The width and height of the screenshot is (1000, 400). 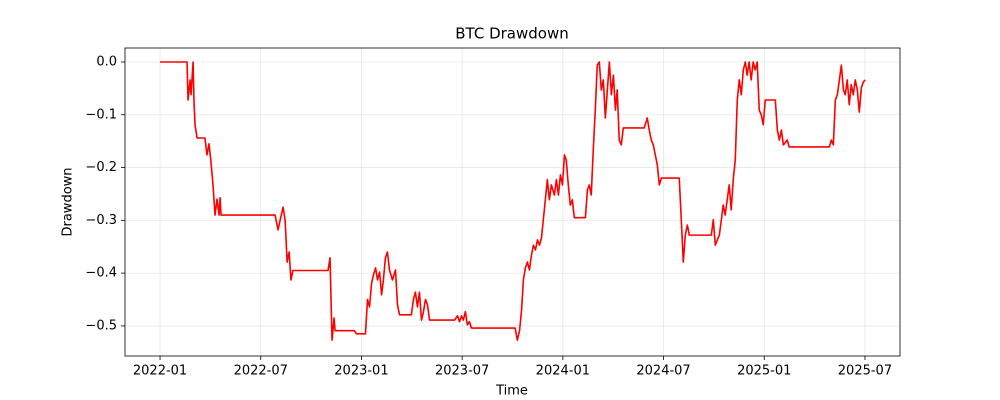 What do you see at coordinates (511, 391) in the screenshot?
I see `x-axis-label: Time` at bounding box center [511, 391].